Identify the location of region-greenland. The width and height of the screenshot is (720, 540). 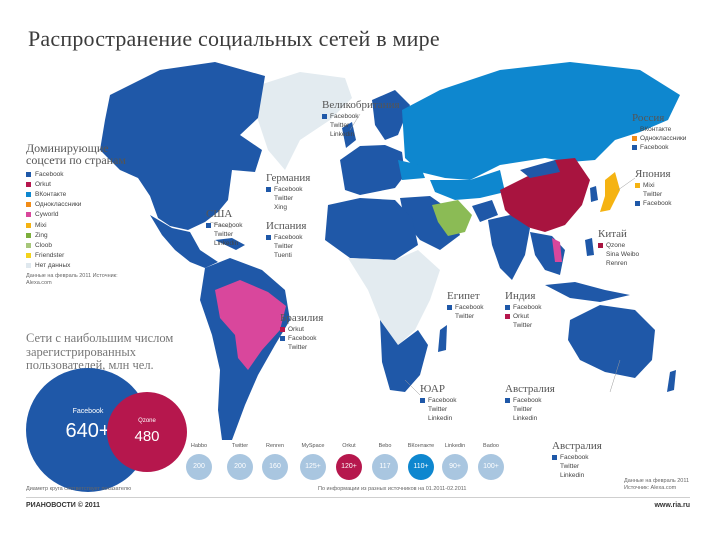
(301, 121).